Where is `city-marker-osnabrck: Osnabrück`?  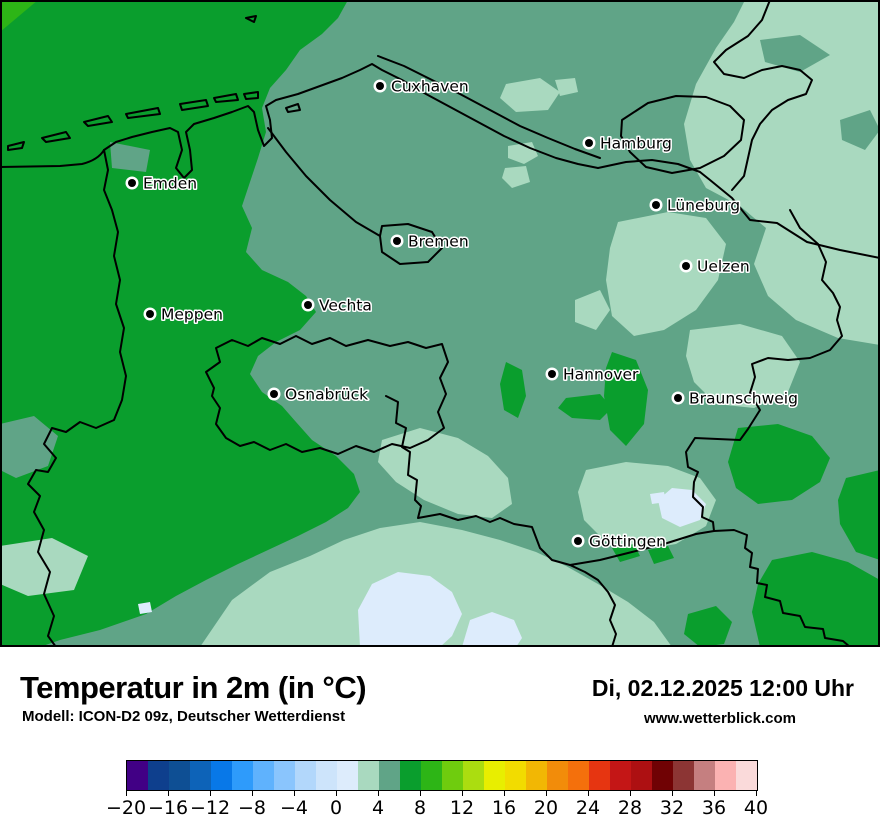
city-marker-osnabrck: Osnabrück is located at coordinates (318, 394).